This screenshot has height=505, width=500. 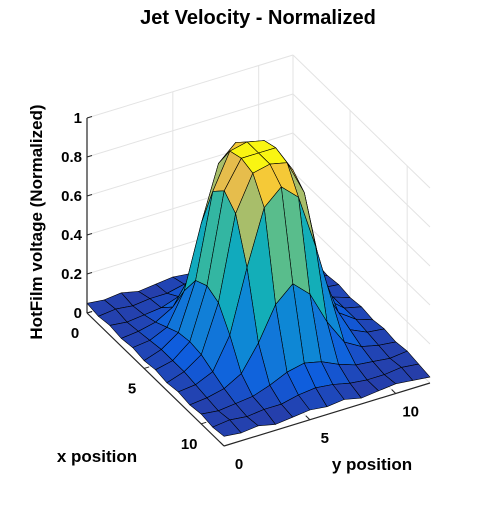 I want to click on z-tick-label: 0.6, so click(x=71, y=196).